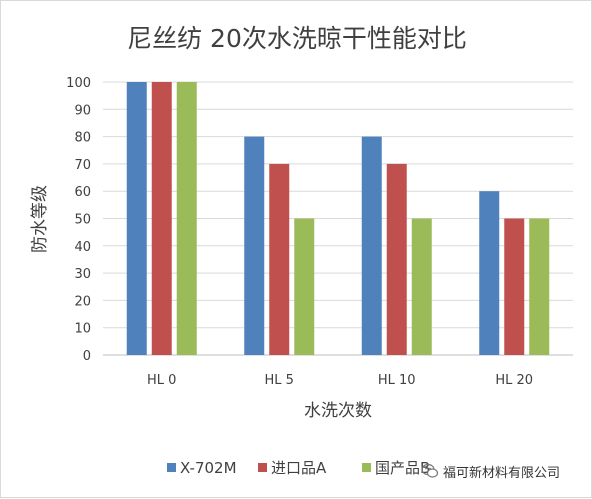 This screenshot has height=499, width=592. I want to click on x-tick-label: HL 10, so click(397, 380).